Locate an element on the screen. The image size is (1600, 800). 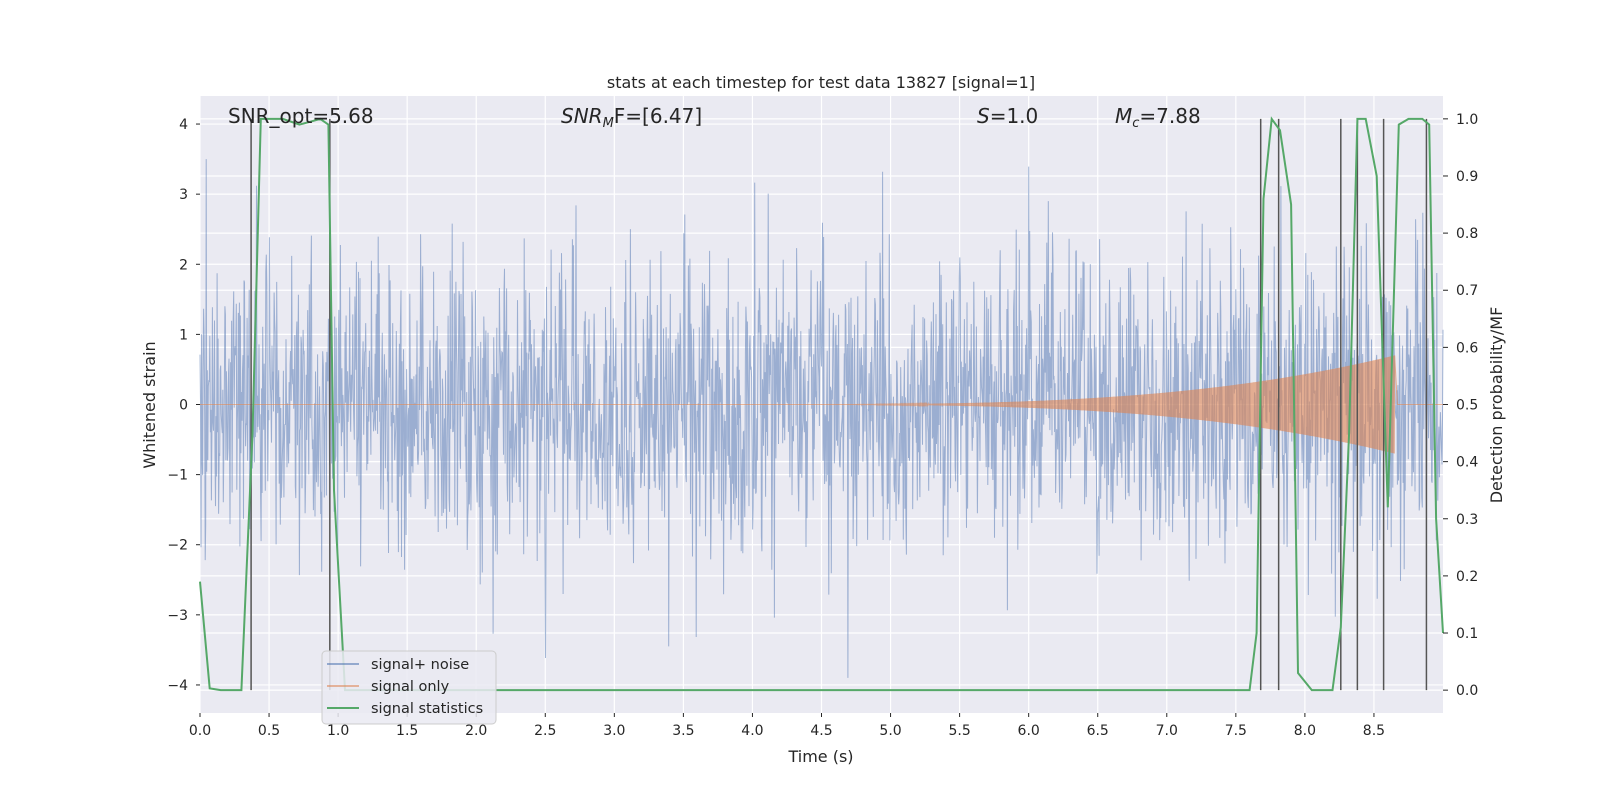
annotation-mc: Mc=7.88 is located at coordinates (1158, 117).